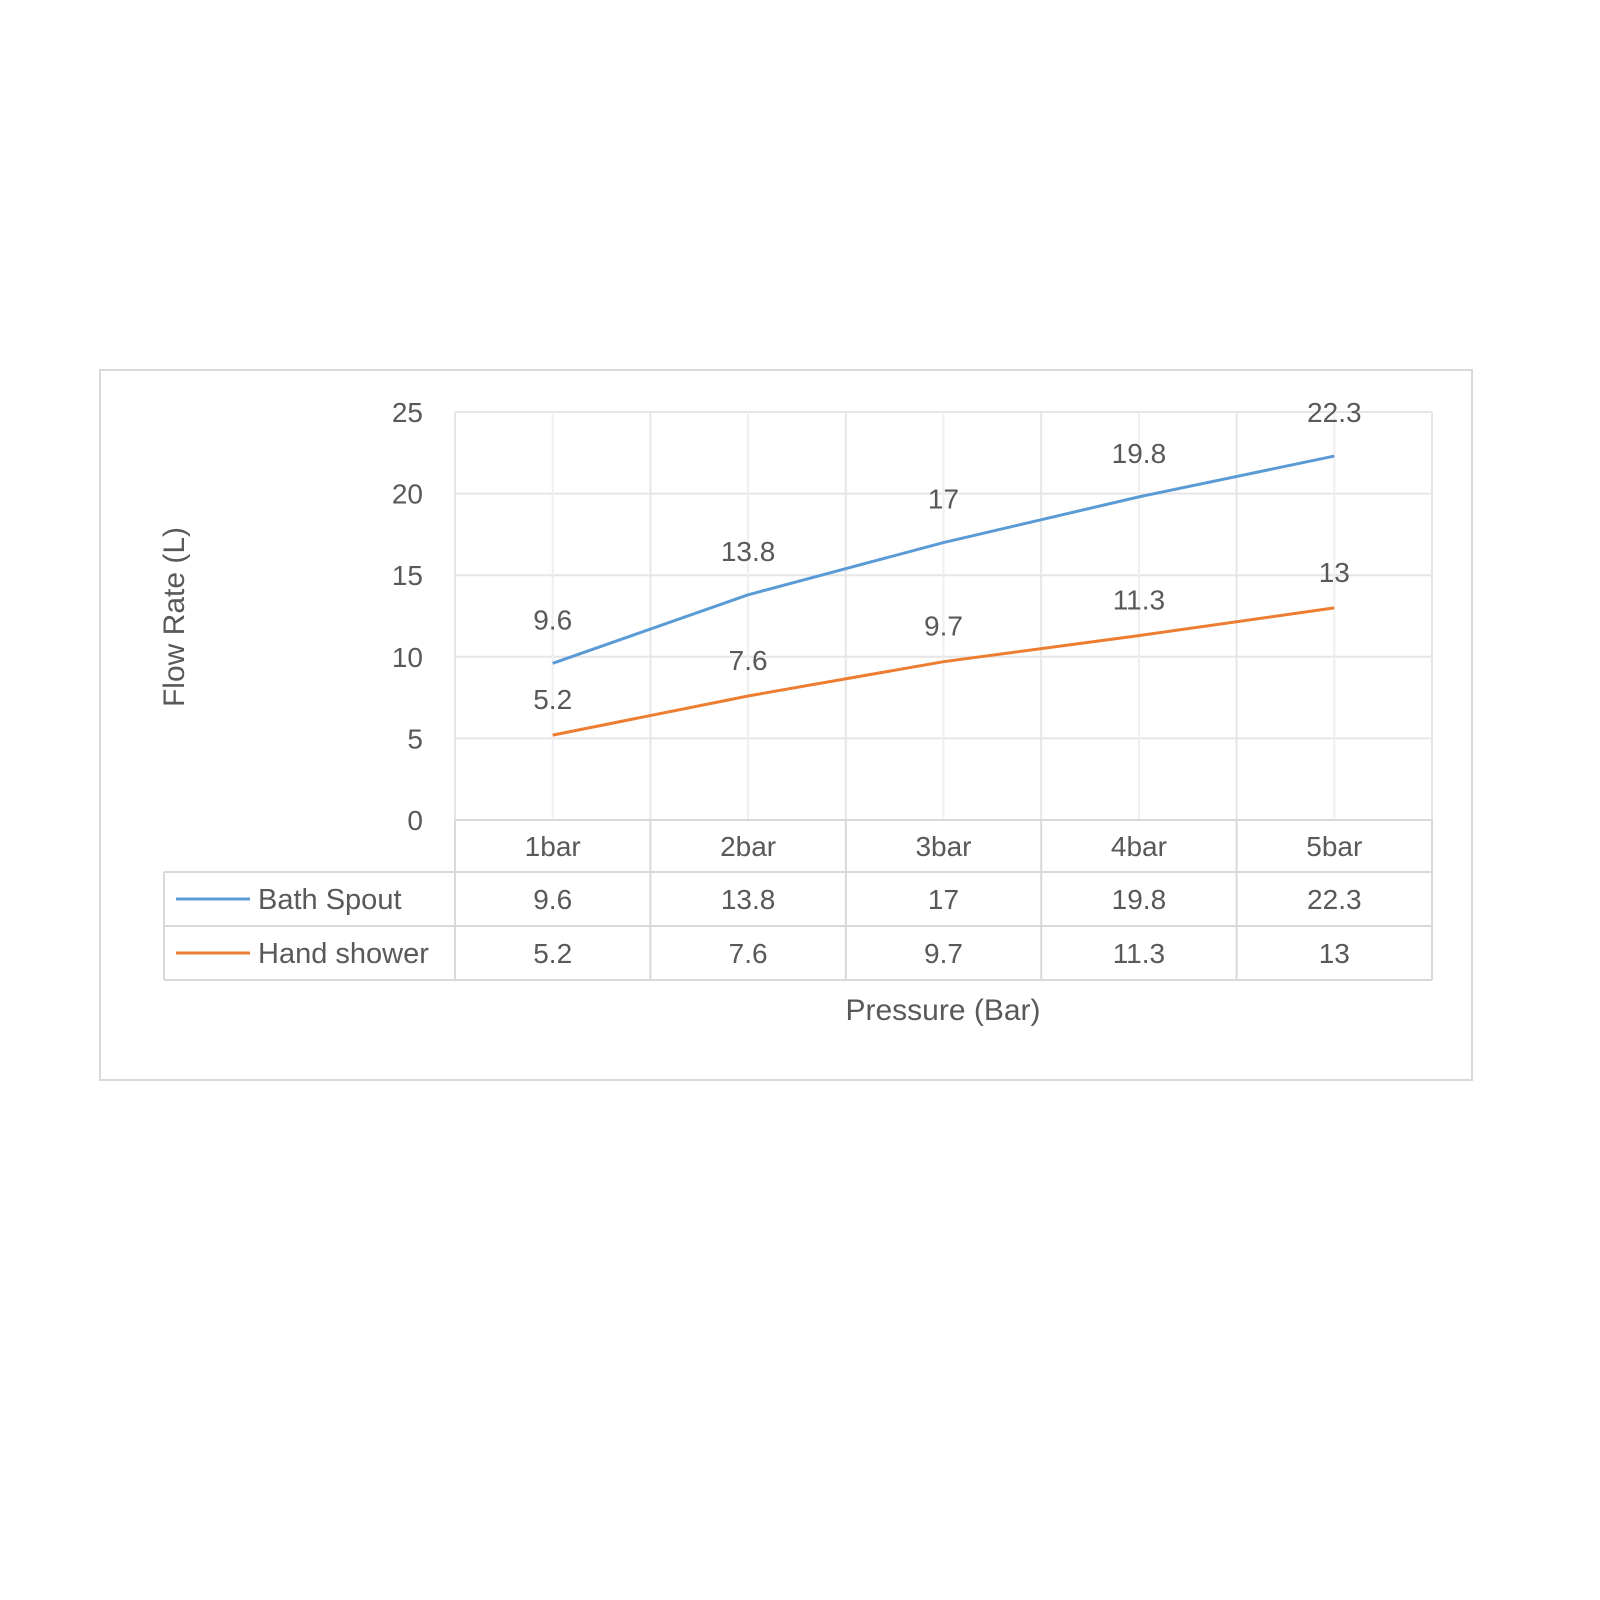  Describe the element at coordinates (1139, 953) in the screenshot. I see `table-cell: 11.3` at that location.